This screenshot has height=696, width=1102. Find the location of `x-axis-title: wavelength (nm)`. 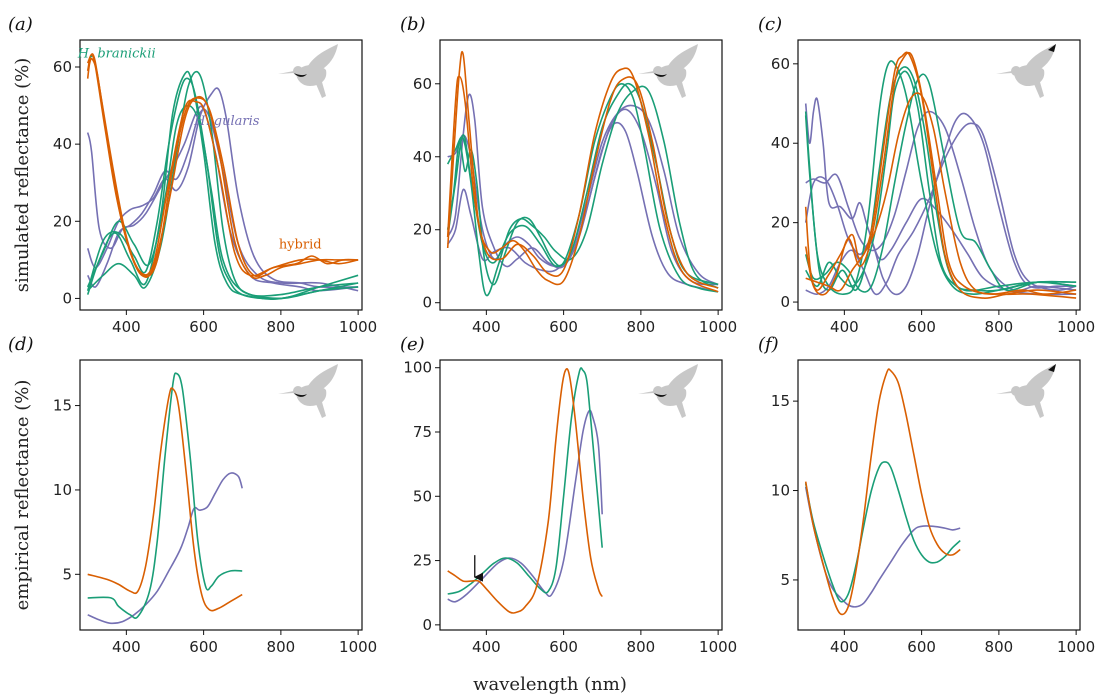

x-axis-title: wavelength (nm) is located at coordinates (550, 684).